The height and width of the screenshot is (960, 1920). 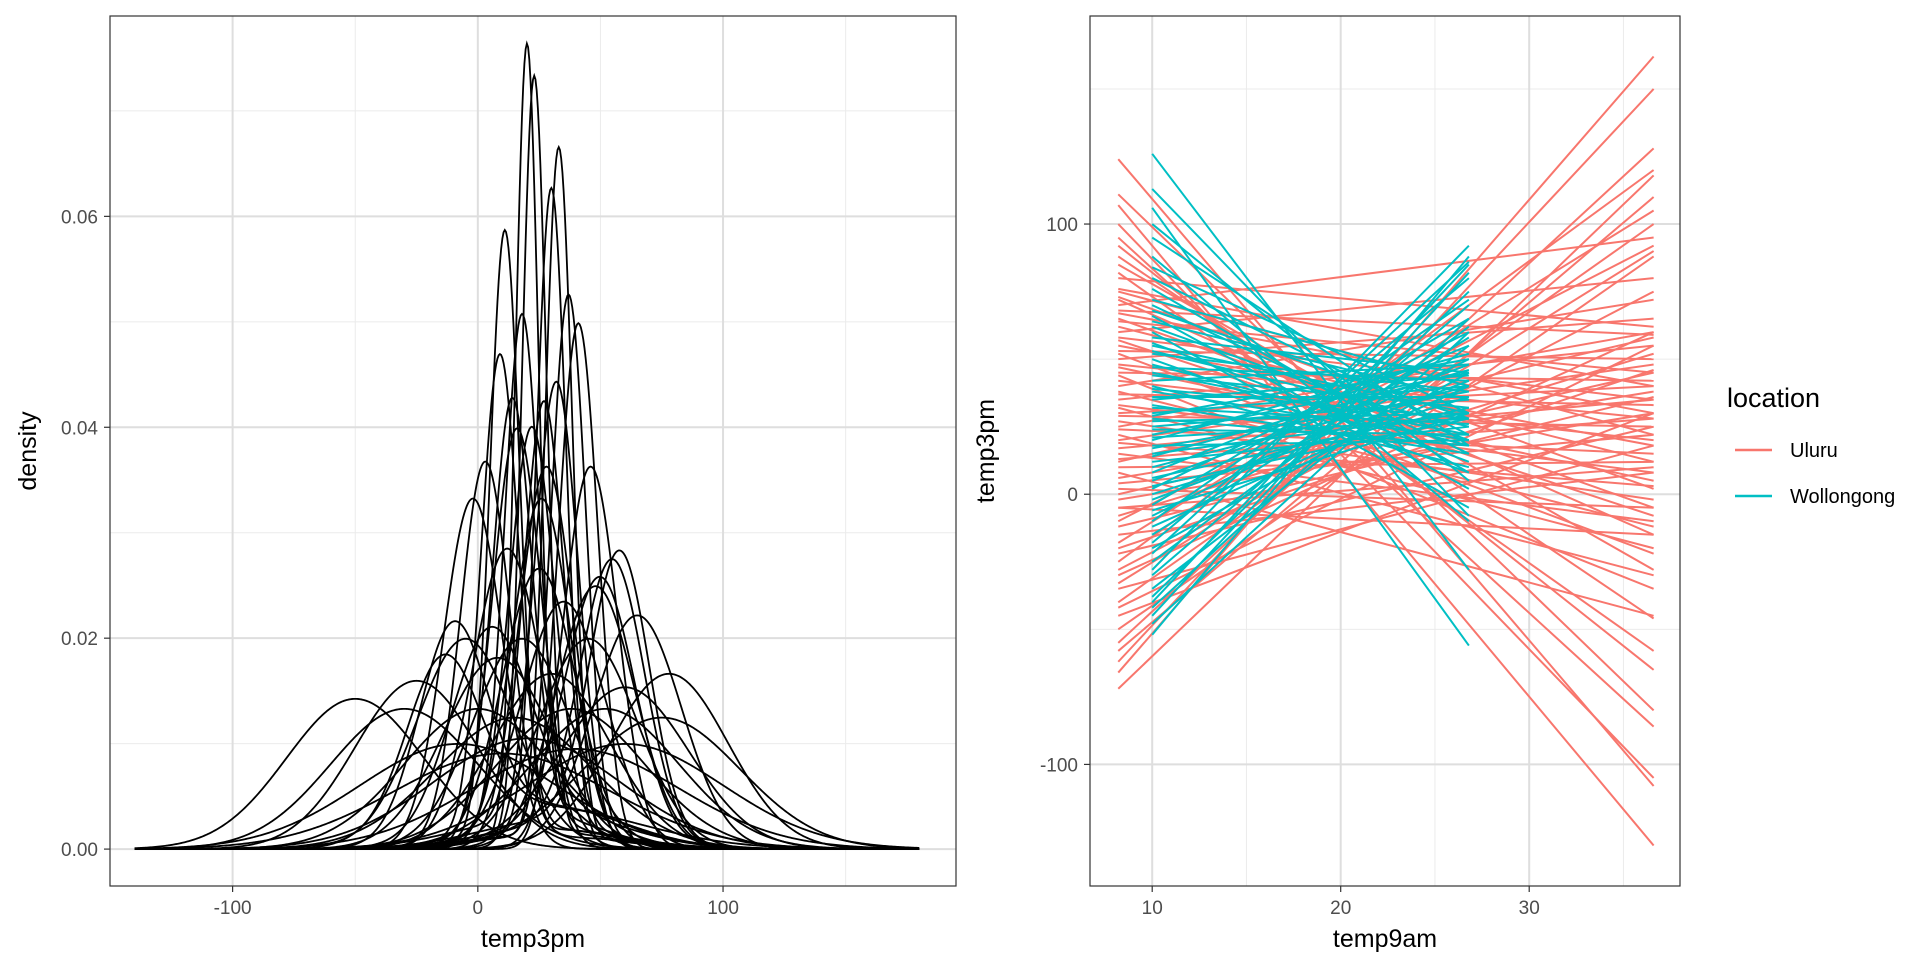 What do you see at coordinates (1065, 495) in the screenshot?
I see `temp-y-ticks: -100 0 100` at bounding box center [1065, 495].